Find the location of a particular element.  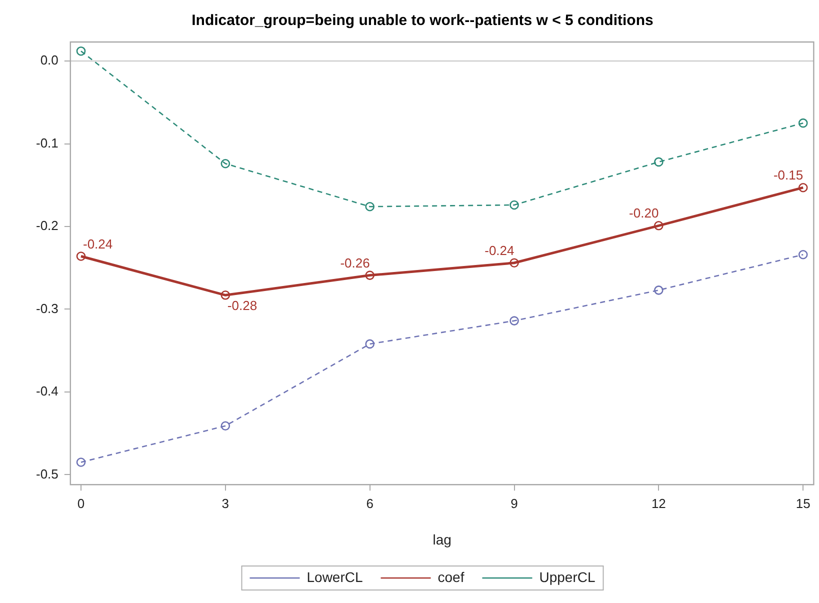

x-axis-title: lag is located at coordinates (442, 539).